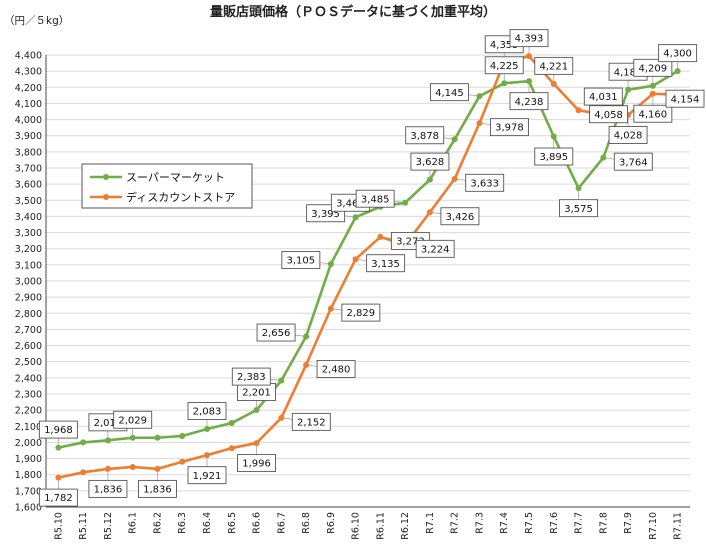  What do you see at coordinates (28, 169) in the screenshot?
I see `y-tick-label: 3,700` at bounding box center [28, 169].